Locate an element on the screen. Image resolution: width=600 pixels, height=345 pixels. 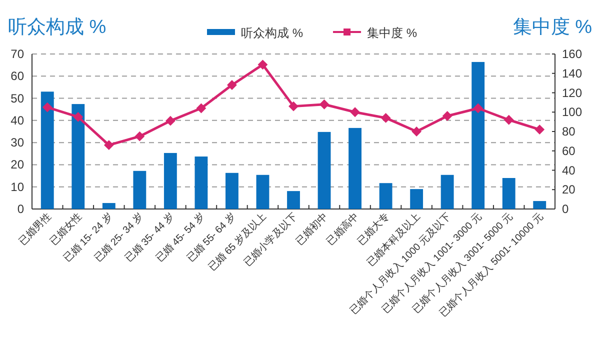
y2-tick-label: 0 is located at coordinates (565, 209).